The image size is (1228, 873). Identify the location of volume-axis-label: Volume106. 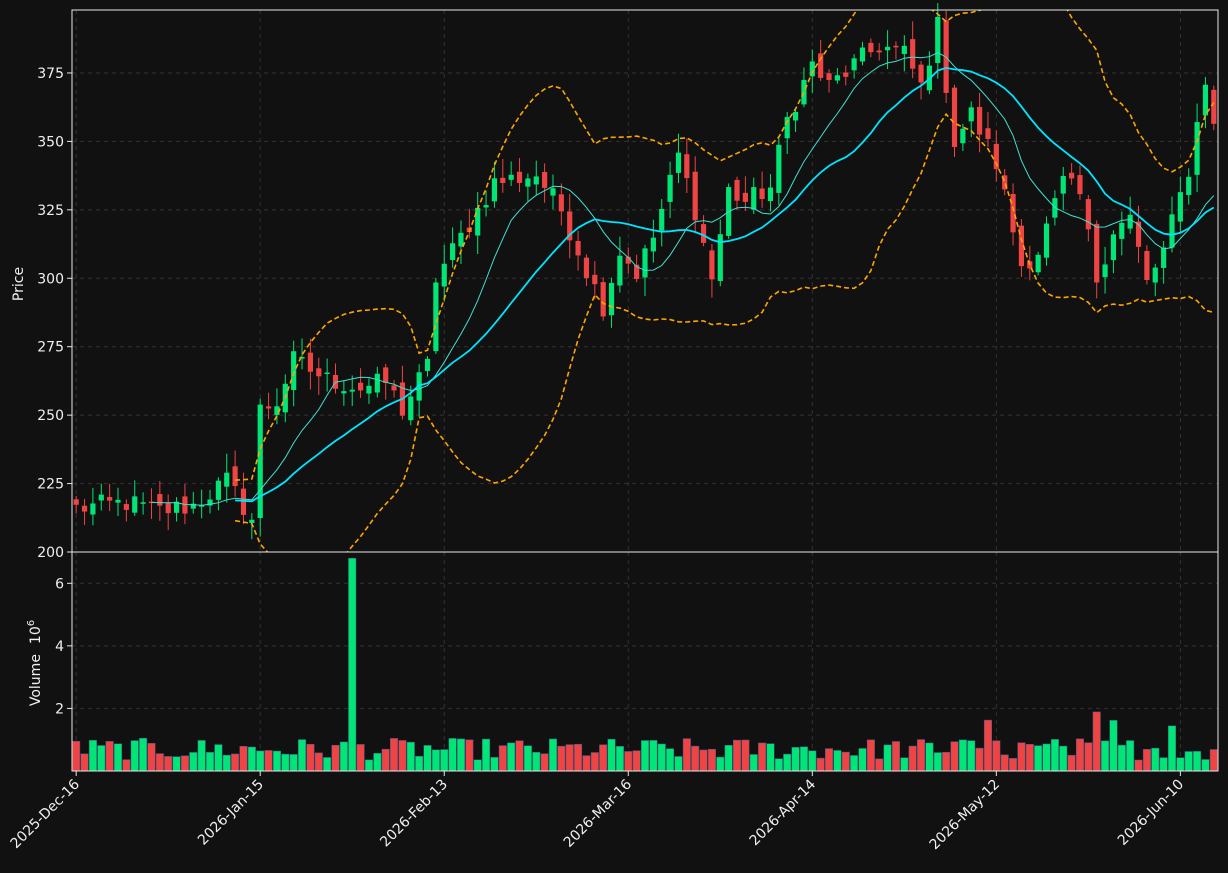
(35, 663).